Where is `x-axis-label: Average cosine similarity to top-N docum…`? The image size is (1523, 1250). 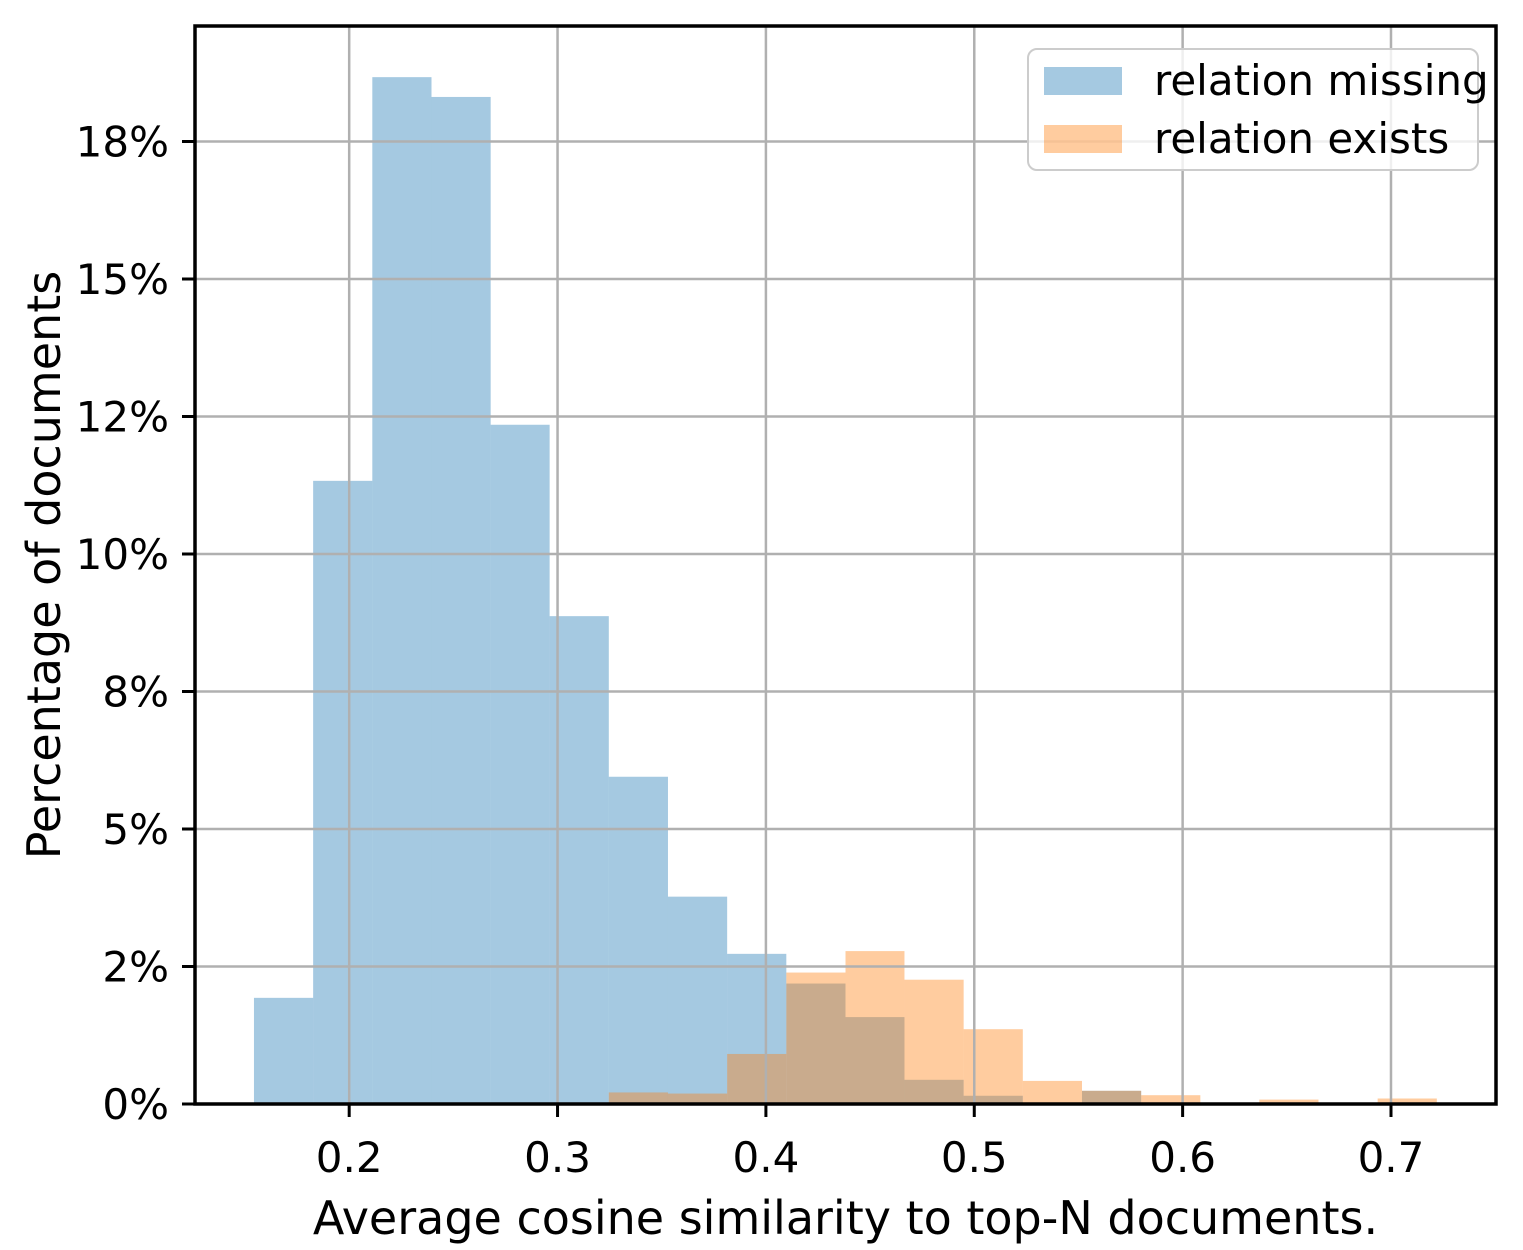 x-axis-label: Average cosine similarity to top-N docum… is located at coordinates (845, 1218).